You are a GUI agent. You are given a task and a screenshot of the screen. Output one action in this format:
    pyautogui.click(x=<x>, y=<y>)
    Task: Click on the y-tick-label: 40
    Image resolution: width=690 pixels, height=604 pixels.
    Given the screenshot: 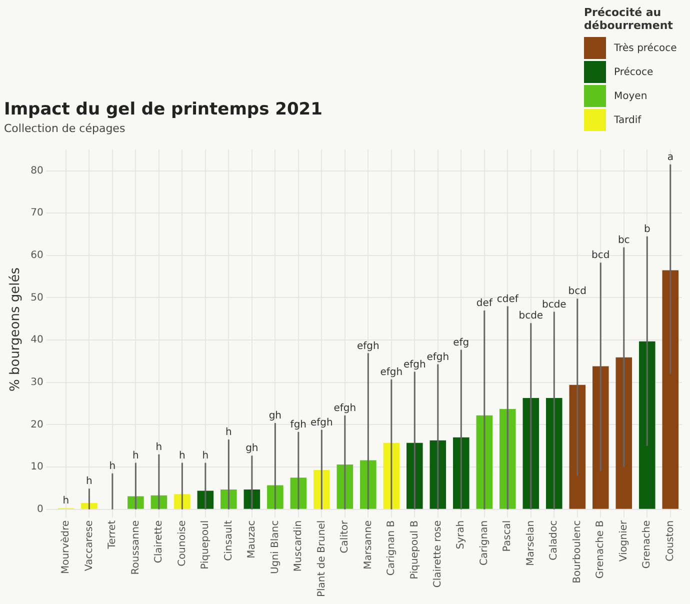 What is the action you would take?
    pyautogui.click(x=37, y=340)
    